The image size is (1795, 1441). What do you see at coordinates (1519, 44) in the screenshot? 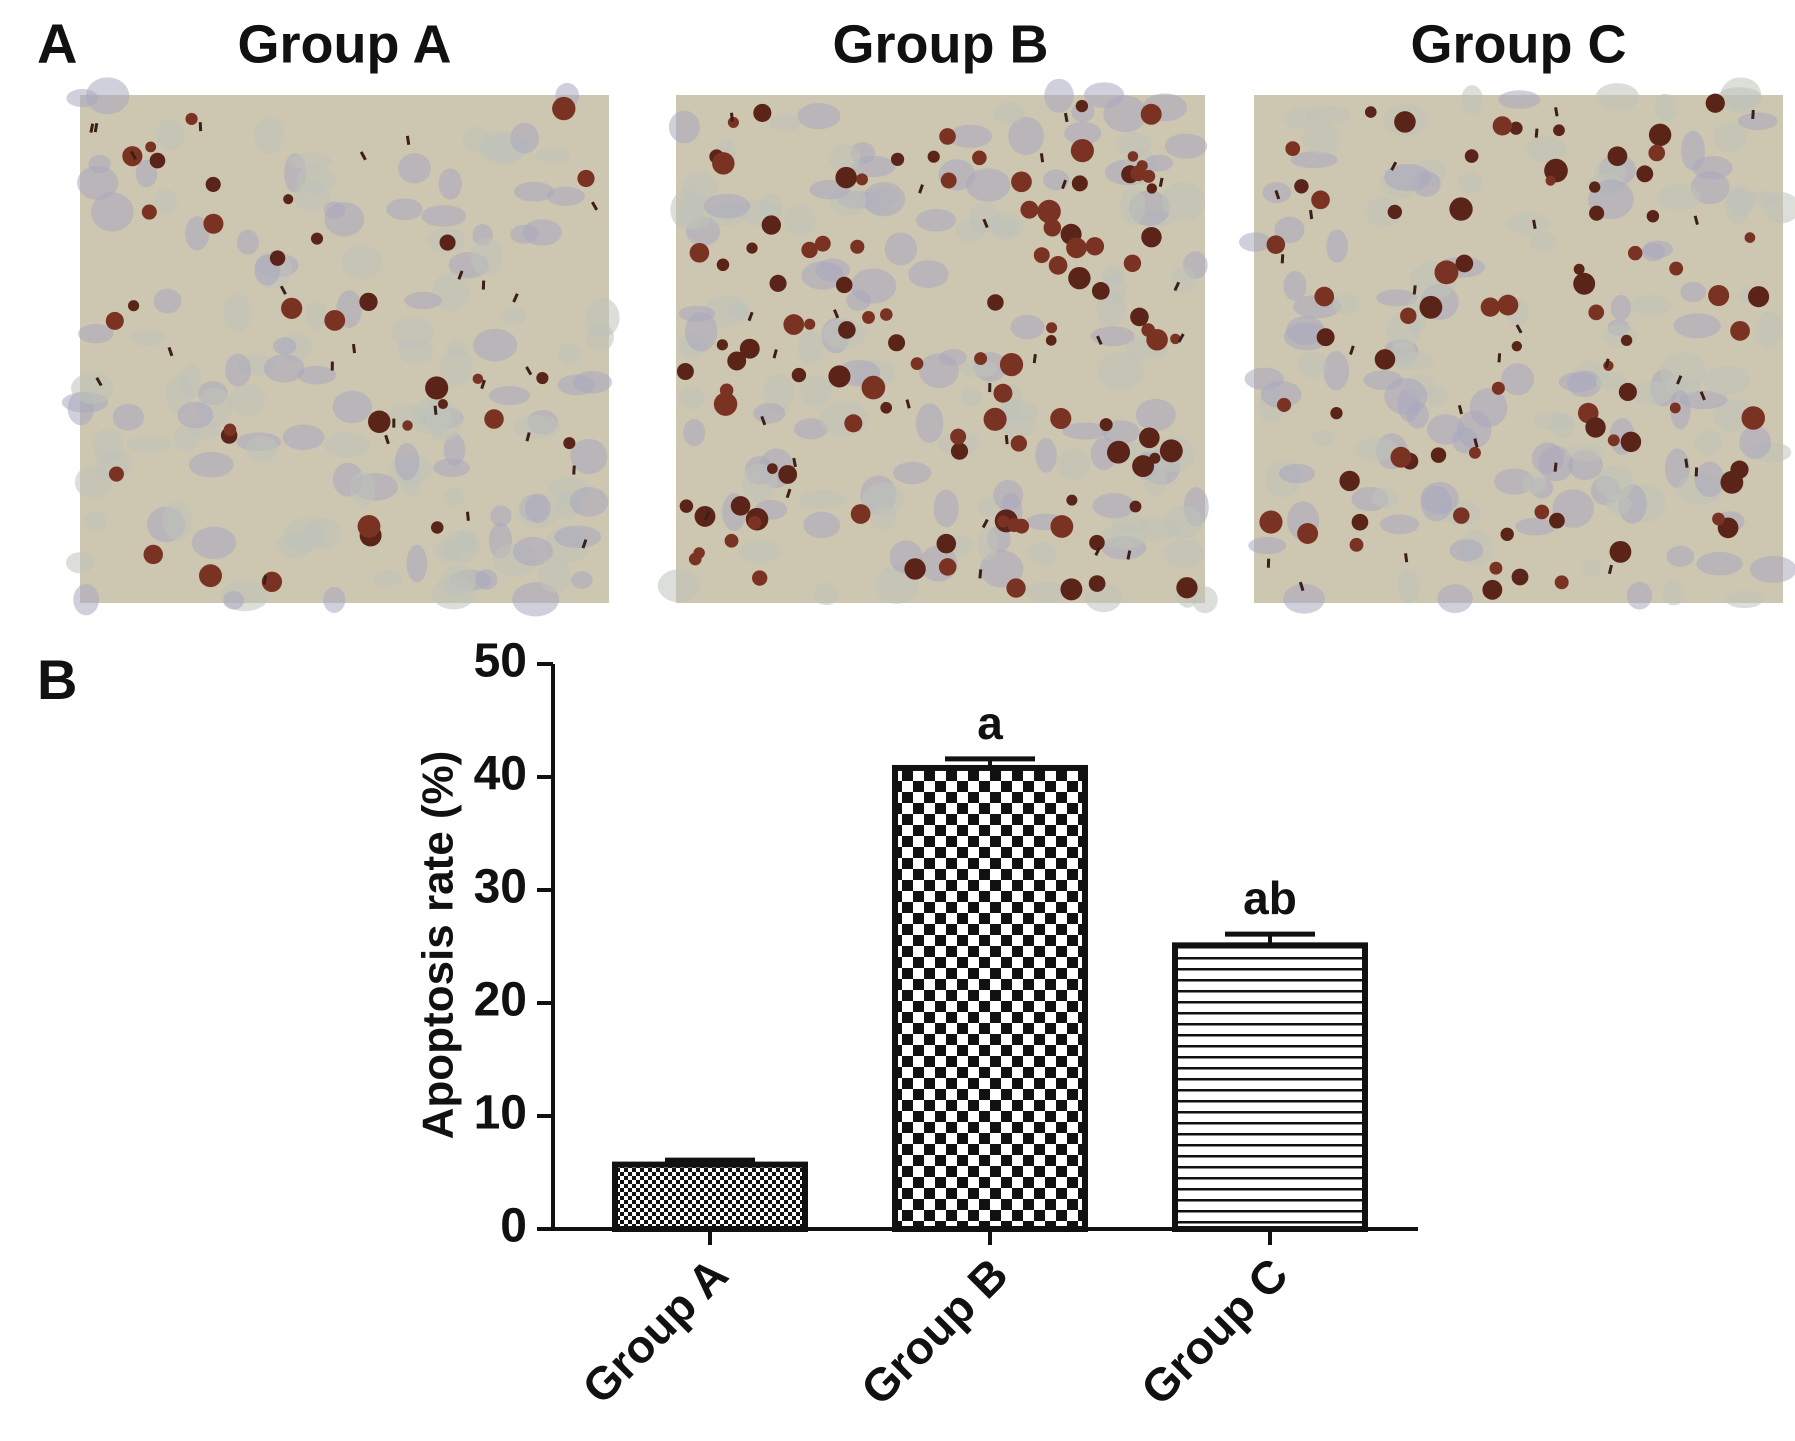
I see `image-title: Group C` at bounding box center [1519, 44].